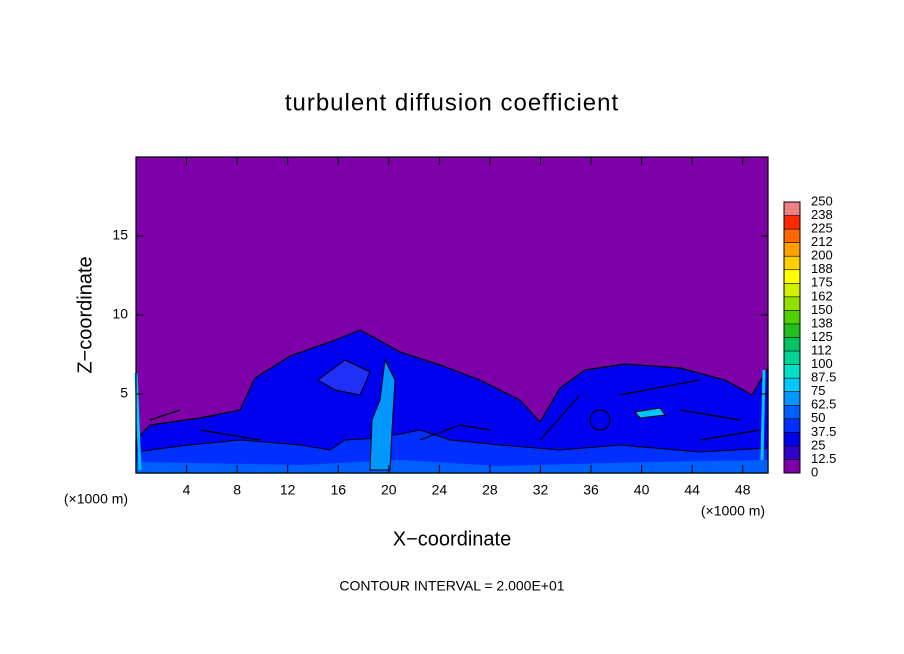 Image resolution: width=904 pixels, height=654 pixels. Describe the element at coordinates (591, 490) in the screenshot. I see `x-tick-label: 36` at that location.